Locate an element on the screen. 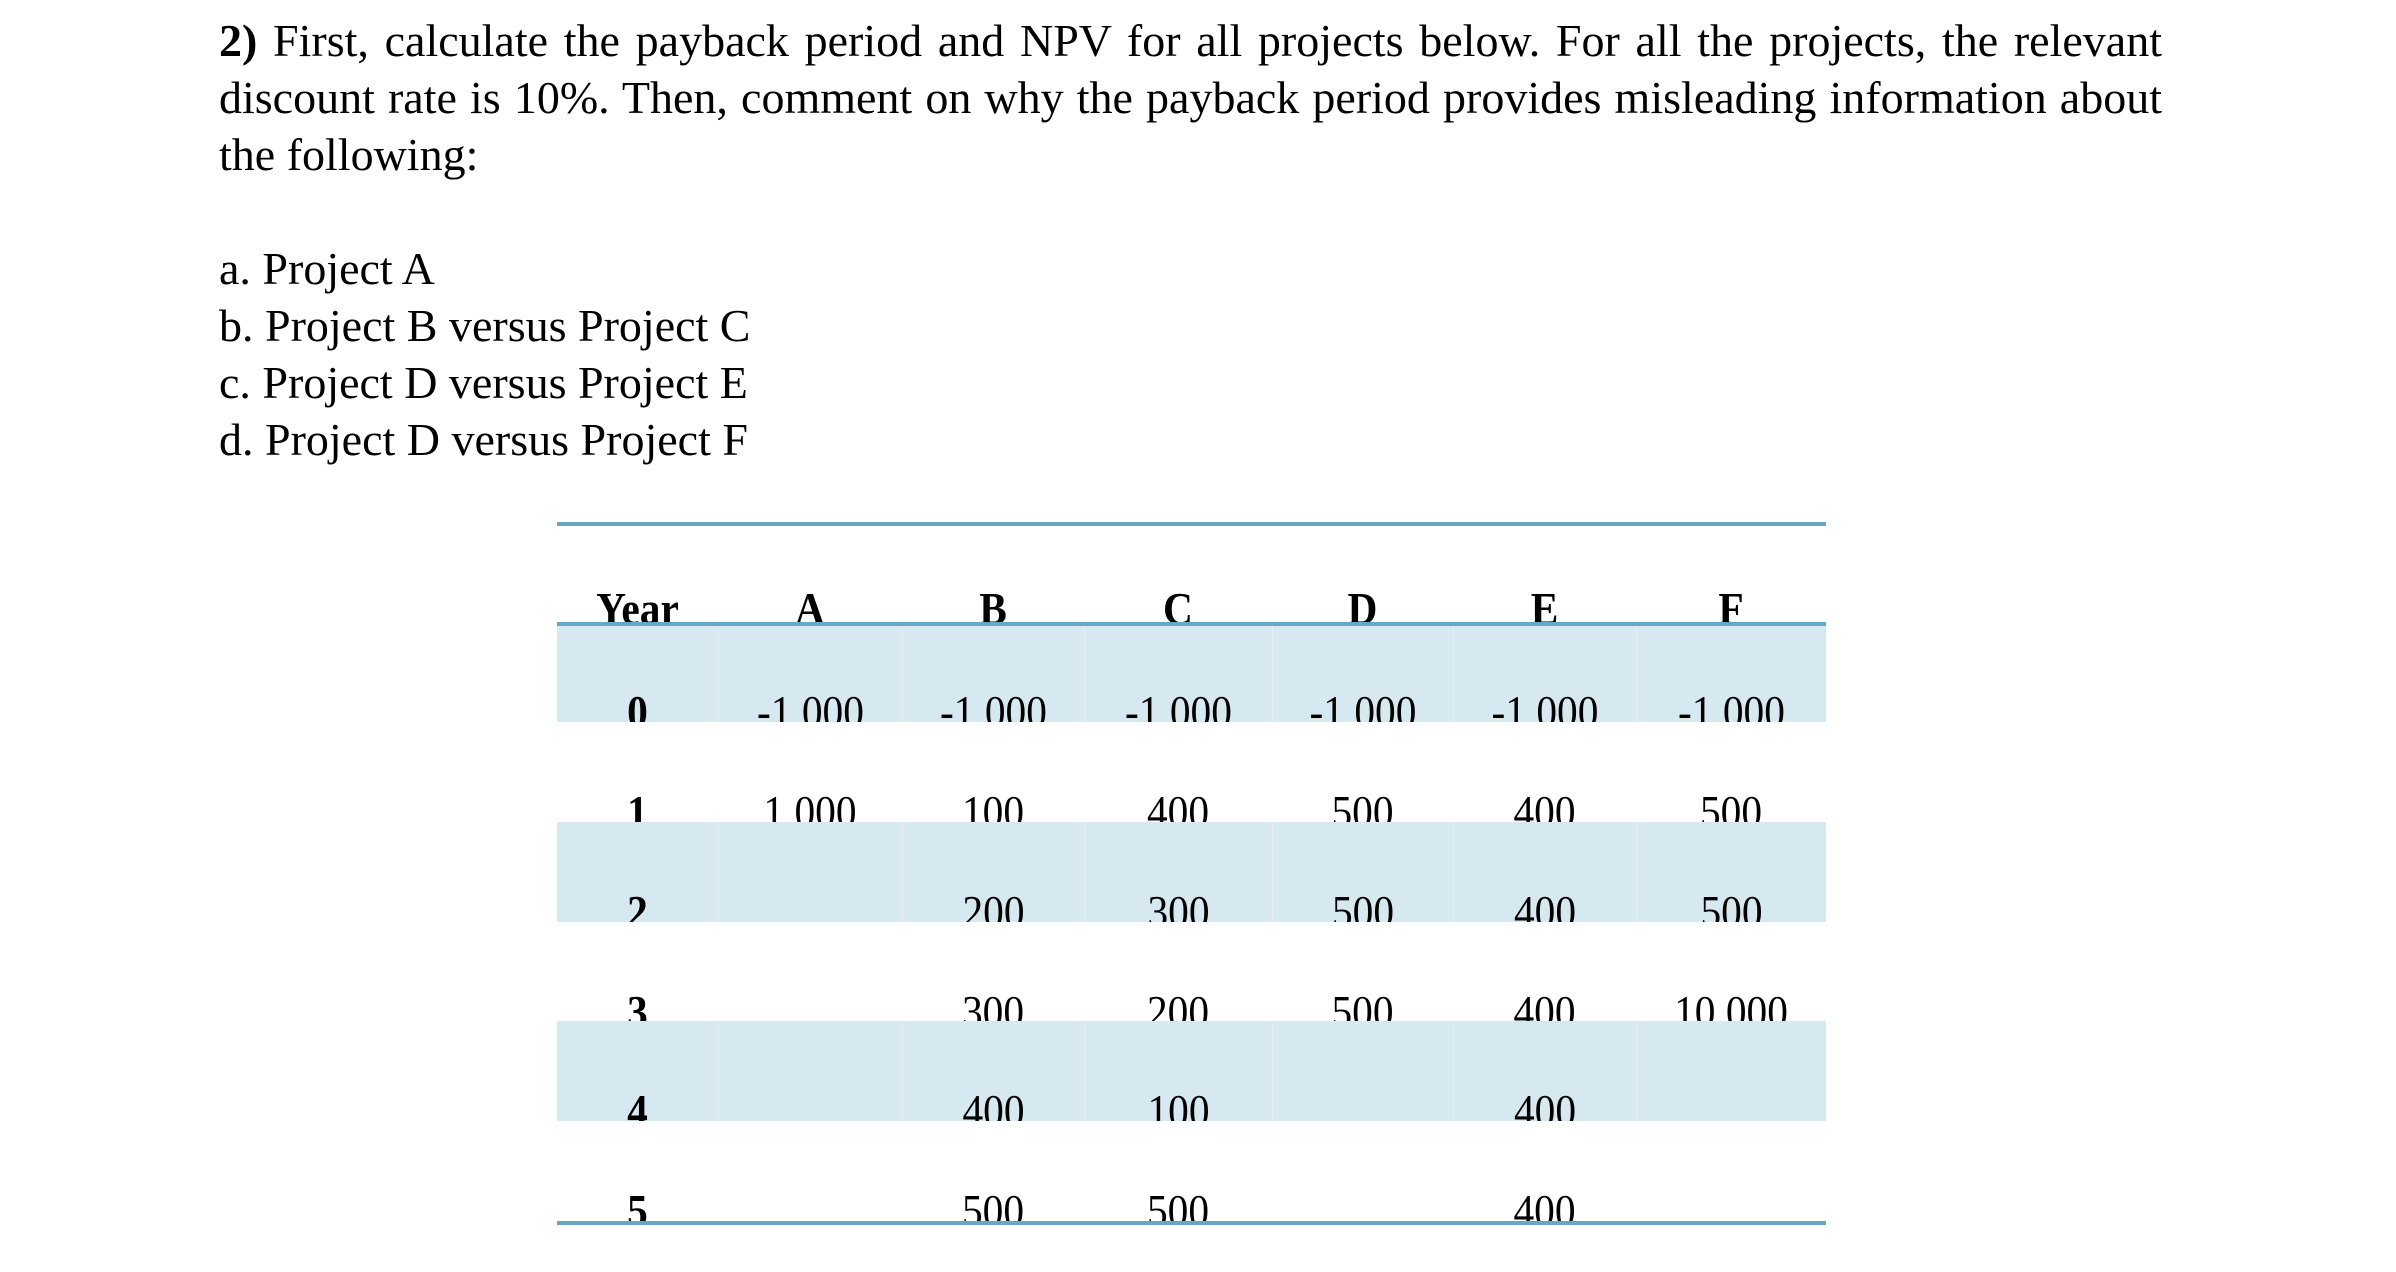 This screenshot has width=2396, height=1272. year-value: 4 is located at coordinates (637, 1103).